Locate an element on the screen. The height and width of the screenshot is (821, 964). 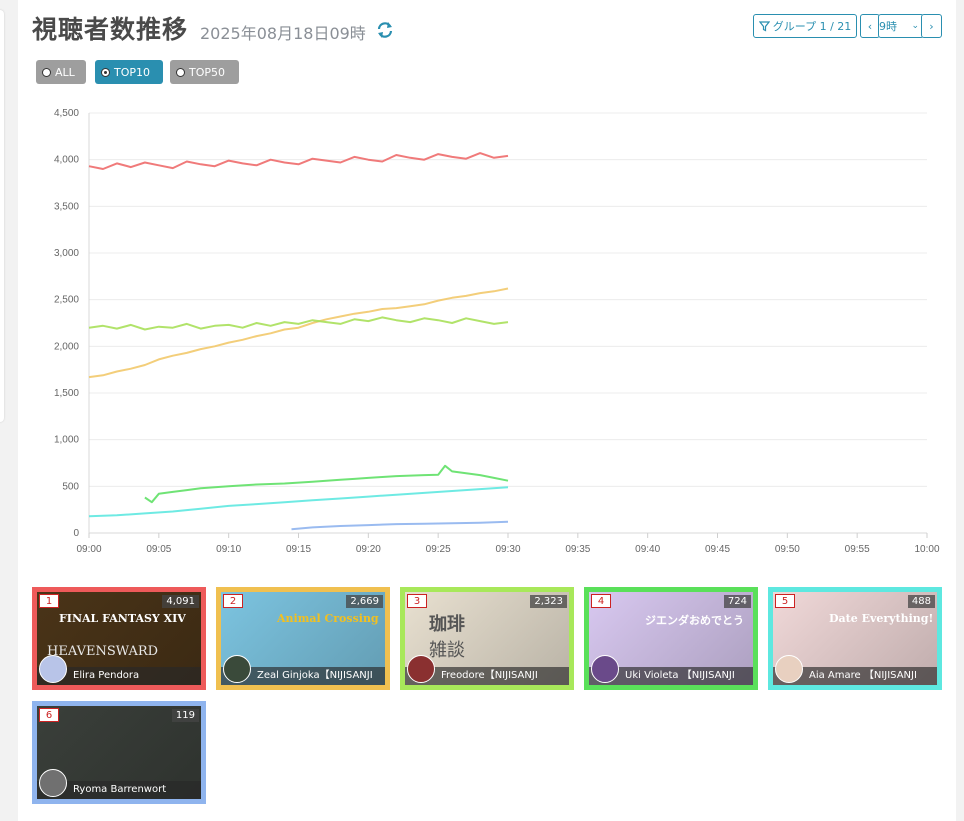
x-tick-label: 09:00 is located at coordinates (88, 549).